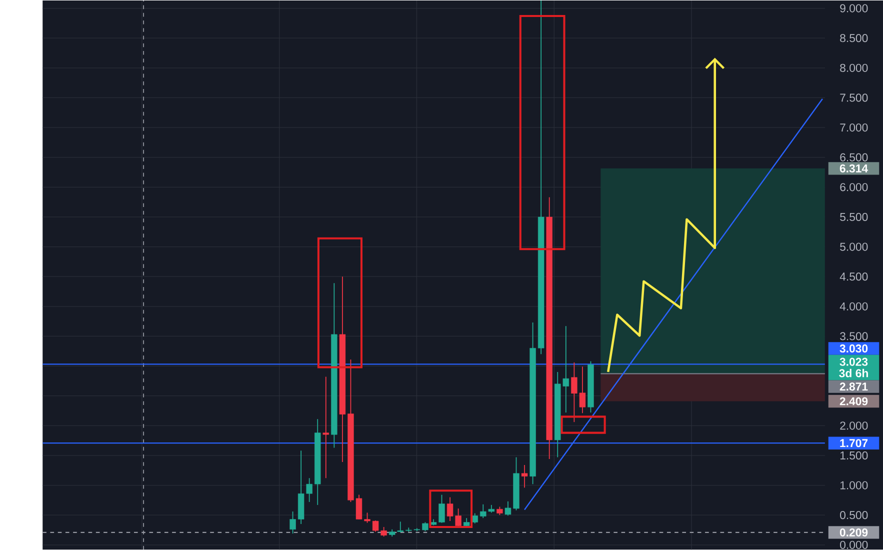 This screenshot has height=558, width=883. I want to click on y-tick-label: 5.000, so click(854, 246).